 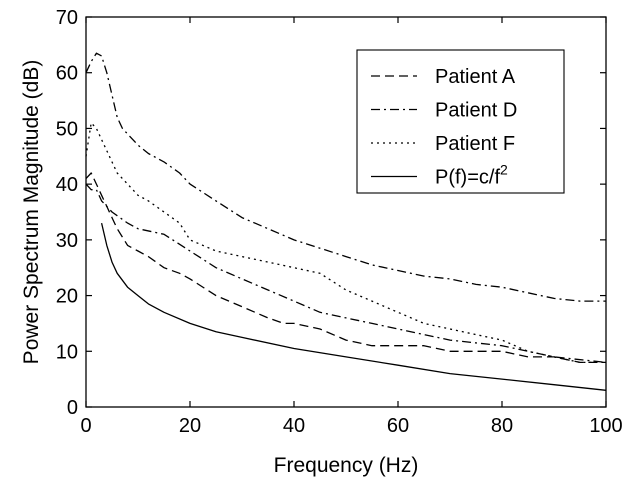 What do you see at coordinates (67, 18) in the screenshot?
I see `y-tick-label: 70` at bounding box center [67, 18].